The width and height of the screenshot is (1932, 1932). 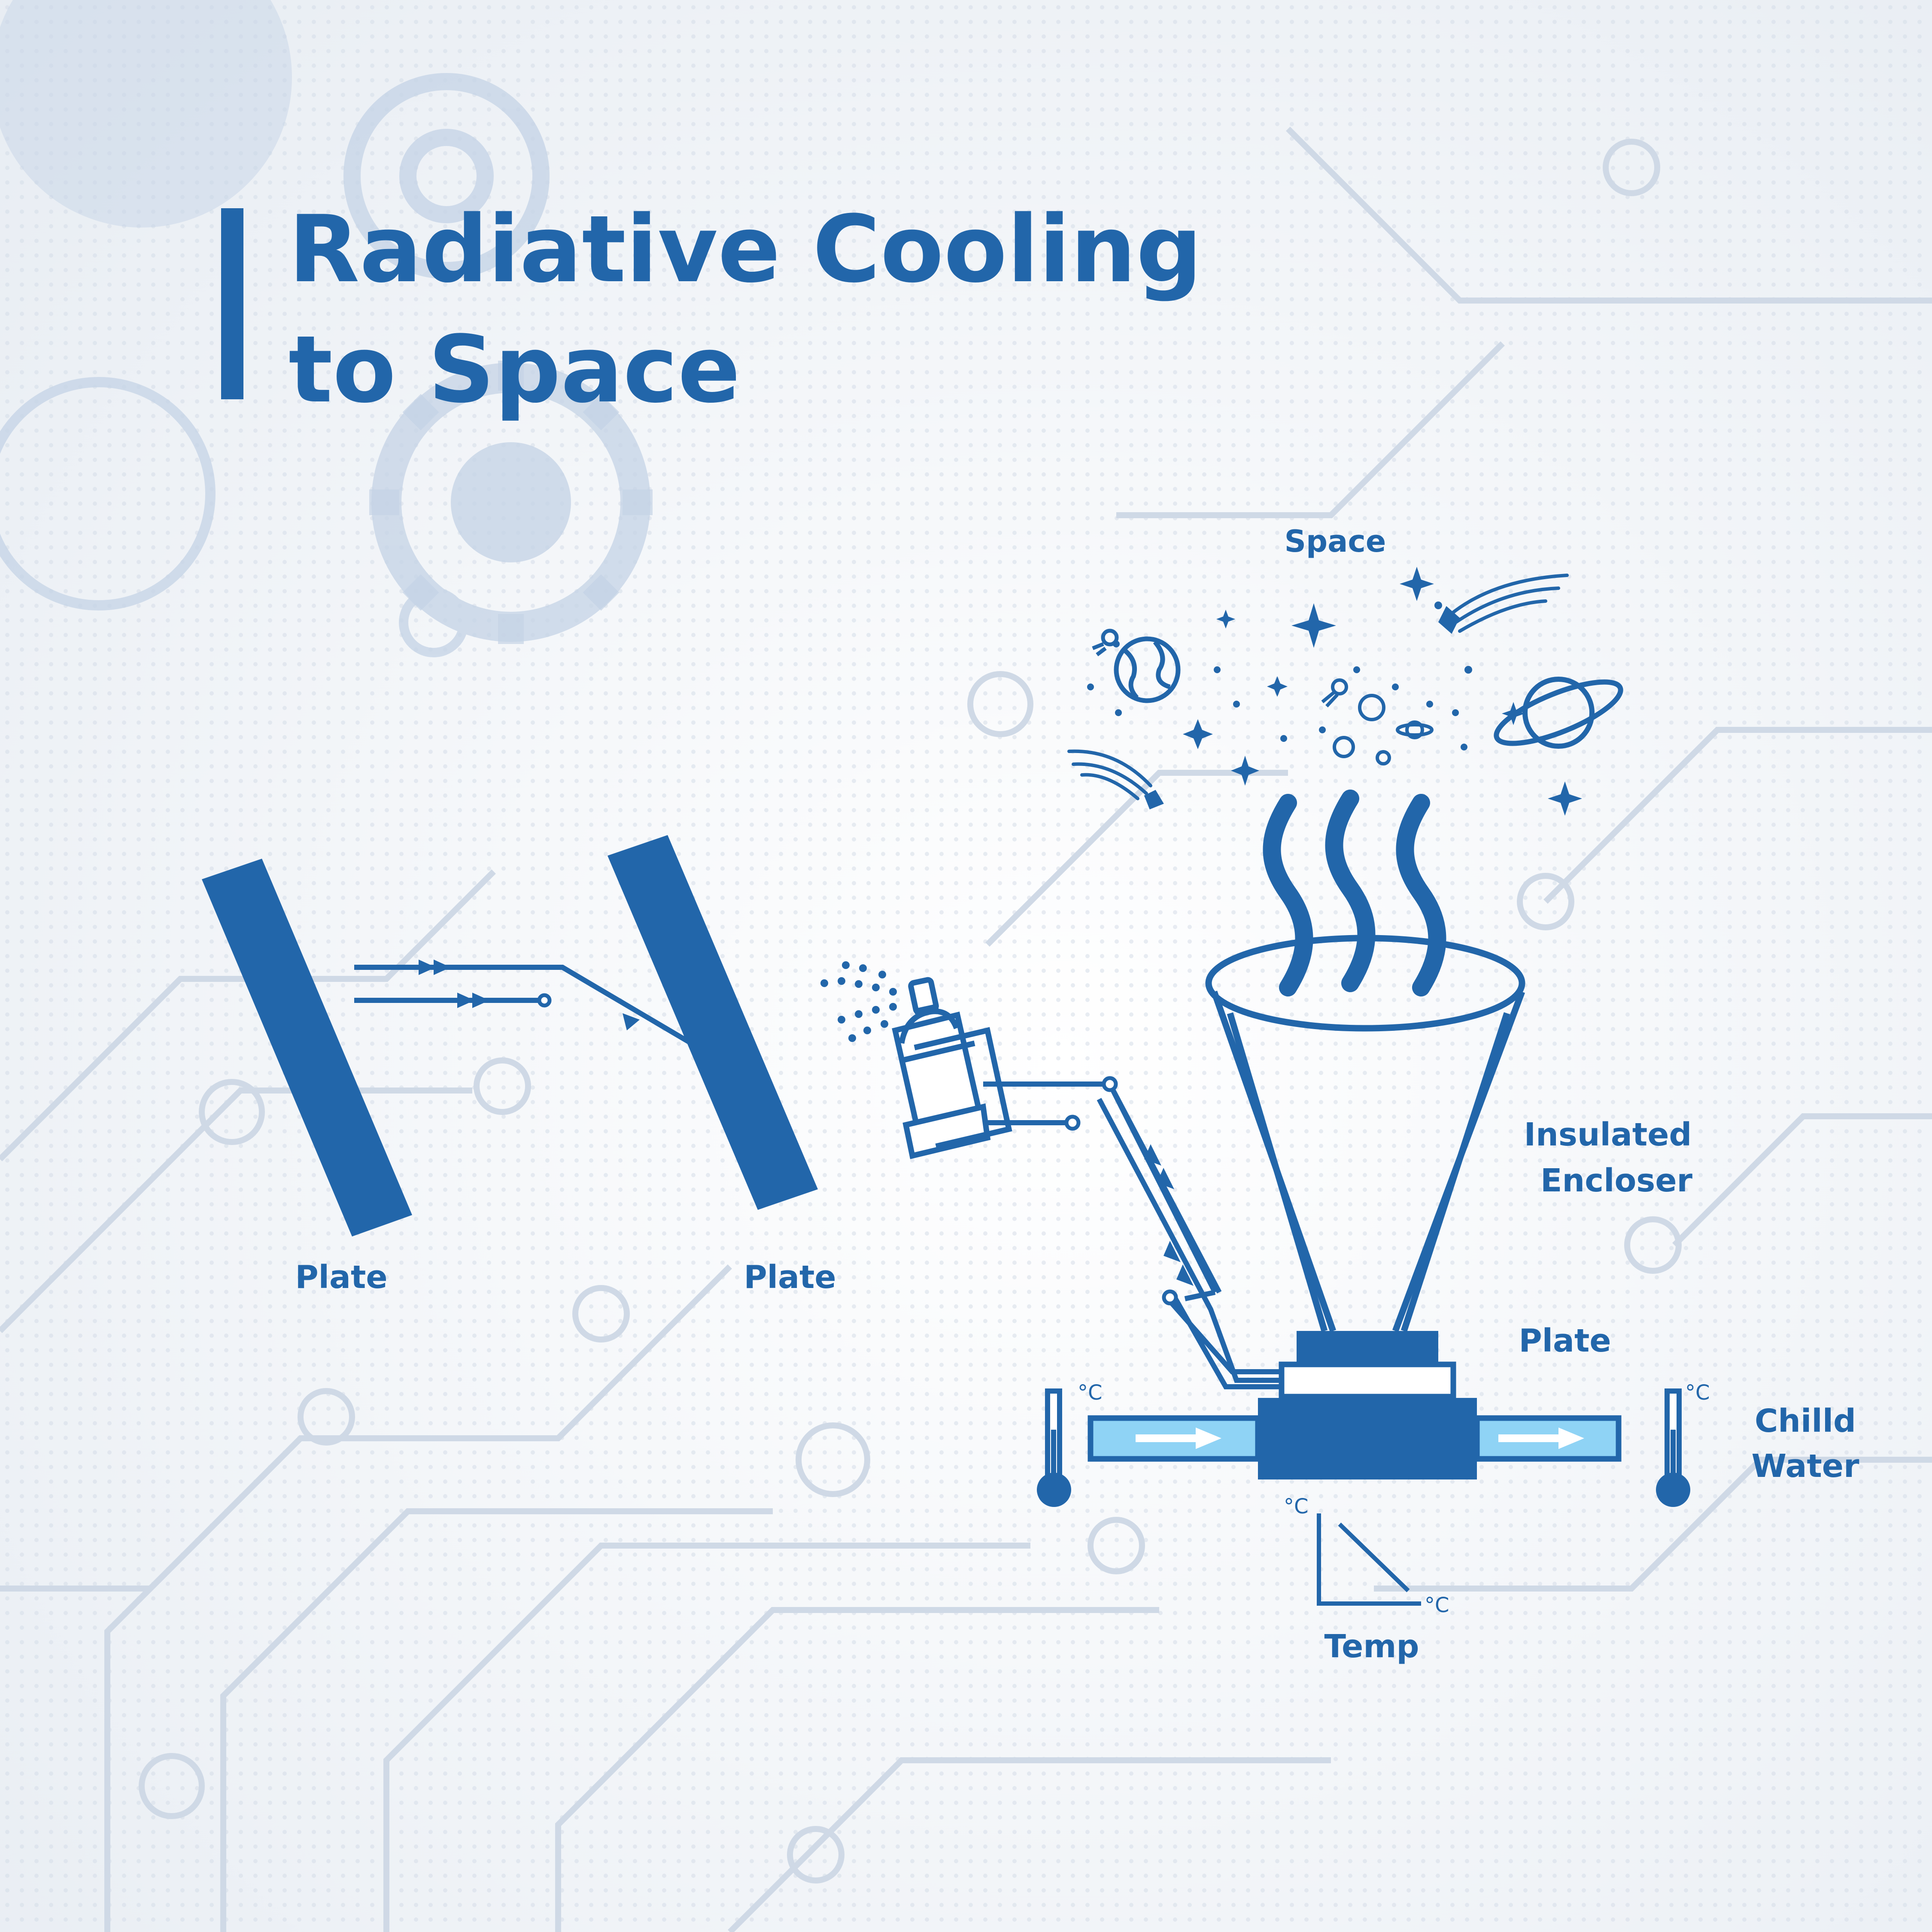 I want to click on plate-label-bottom: Plate, so click(x=1565, y=1341).